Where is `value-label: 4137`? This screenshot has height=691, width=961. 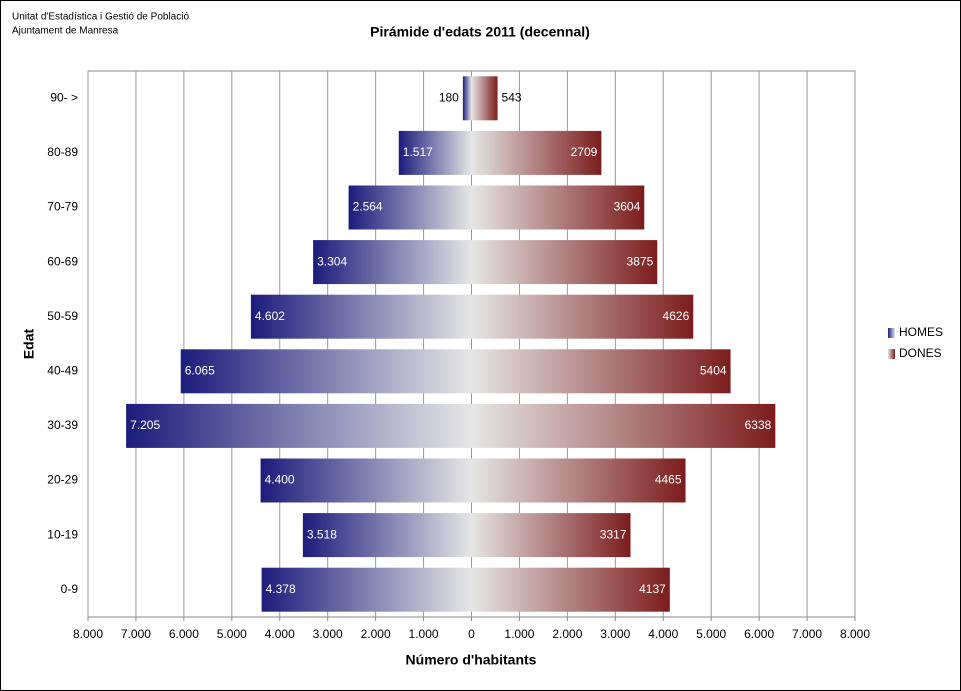
value-label: 4137 is located at coordinates (652, 589).